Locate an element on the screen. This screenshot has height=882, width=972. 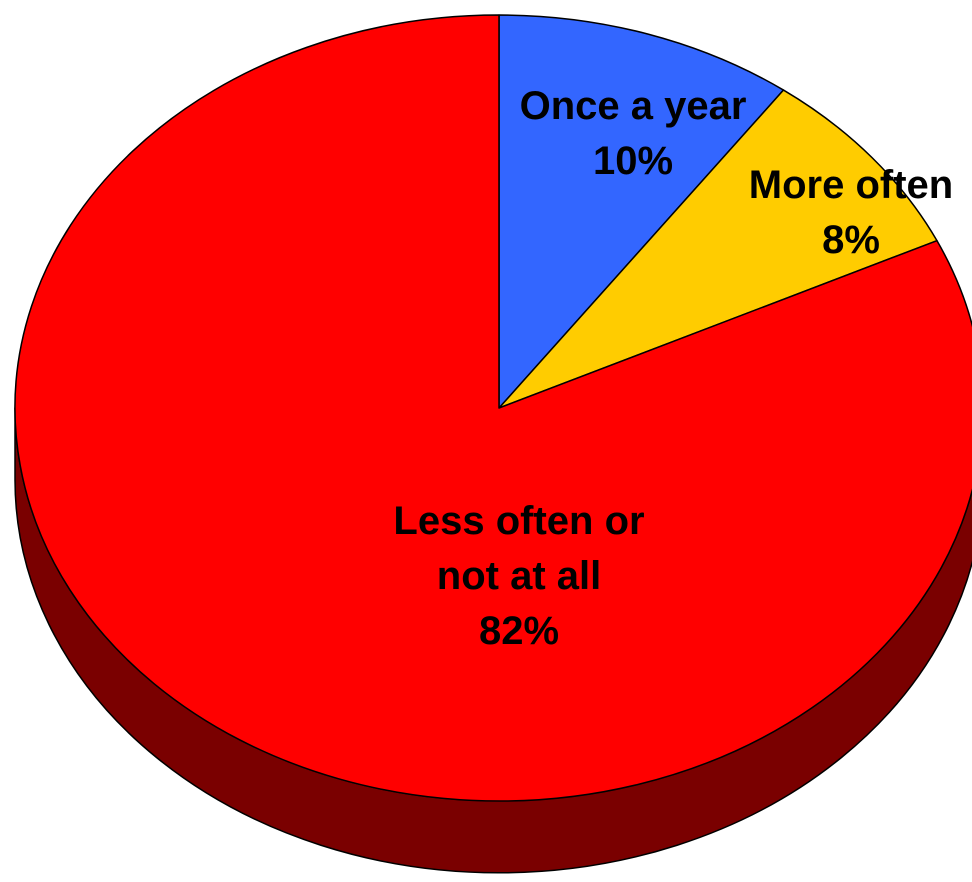
slice-label-line: 8% is located at coordinates (851, 240).